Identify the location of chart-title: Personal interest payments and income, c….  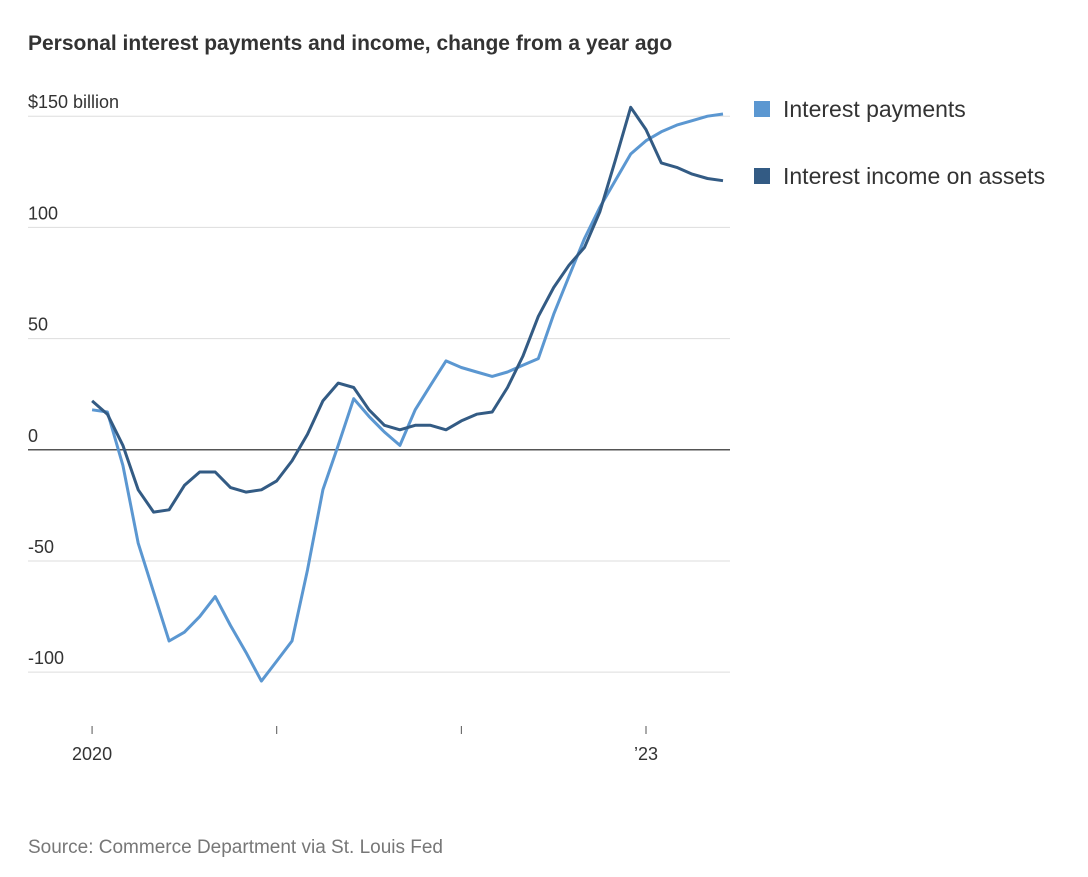
(350, 43).